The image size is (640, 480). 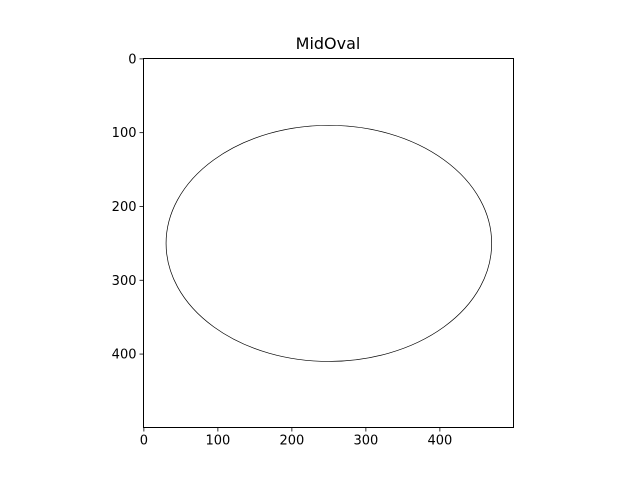 I want to click on x-tick-label: 400, so click(x=439, y=441).